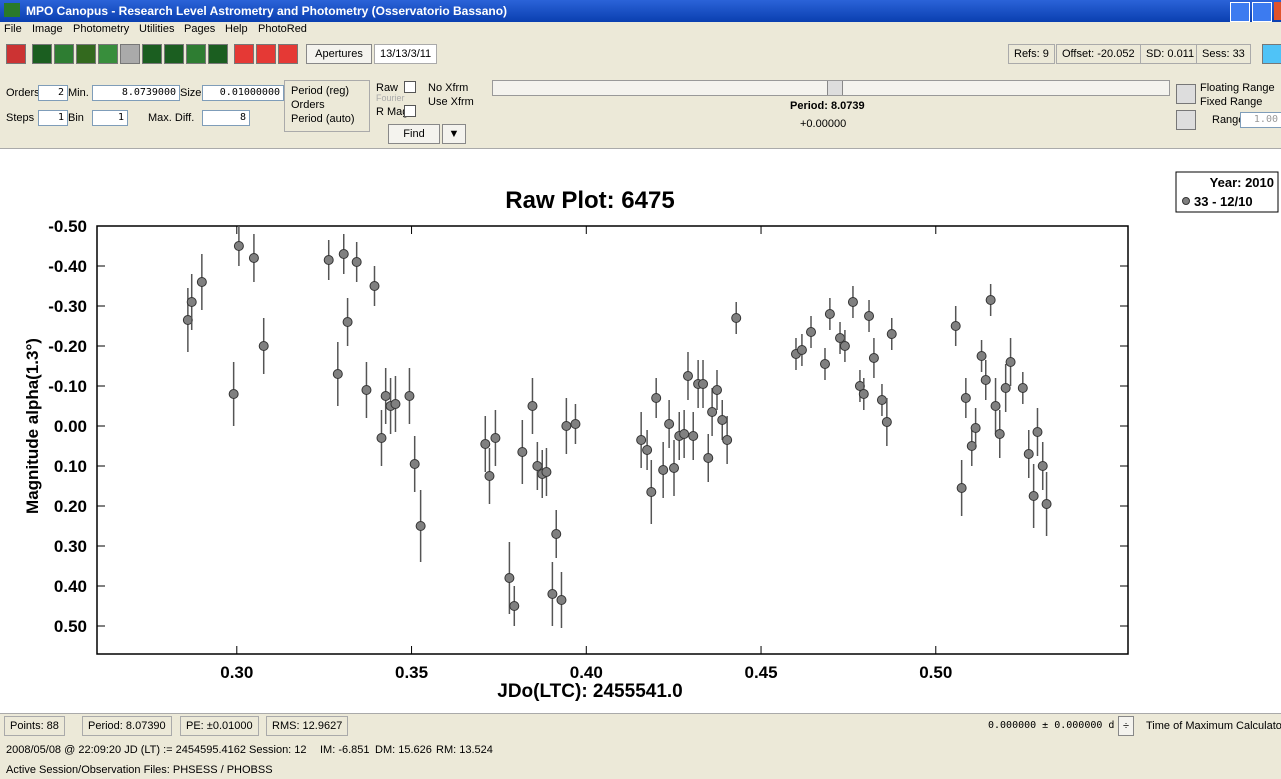 The image size is (1281, 779). I want to click on arrow-left, so click(244, 54).